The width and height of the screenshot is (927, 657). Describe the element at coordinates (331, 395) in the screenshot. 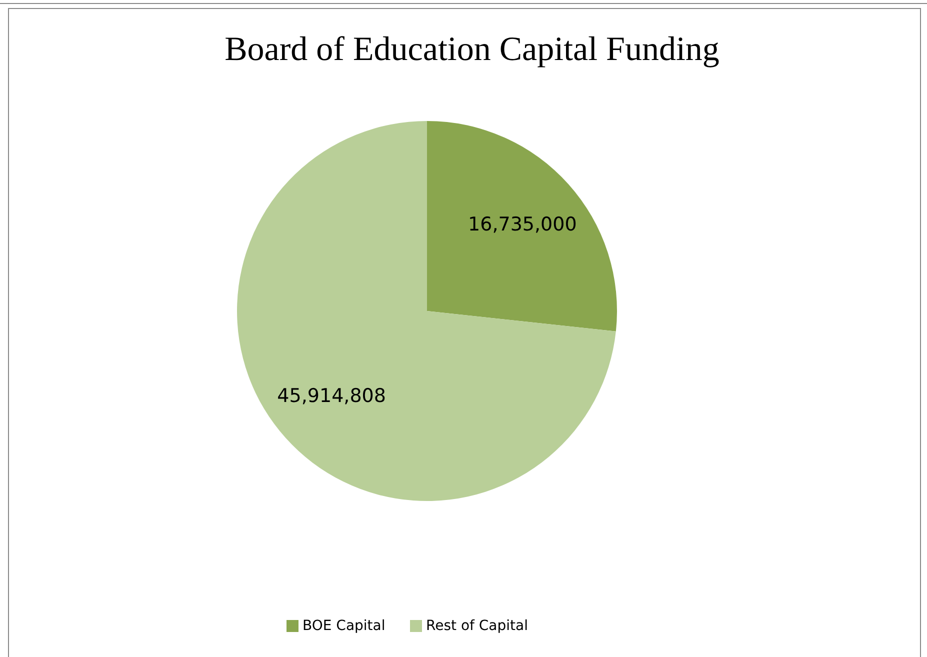

I see `data-label: 45,914,808` at that location.